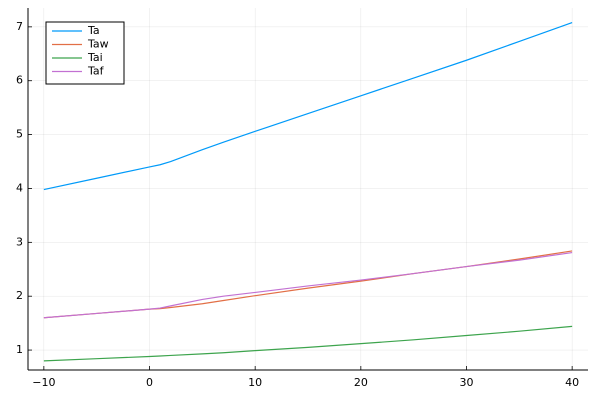 This screenshot has width=600, height=400. Describe the element at coordinates (43, 382) in the screenshot. I see `x-tick-label: −10` at that location.